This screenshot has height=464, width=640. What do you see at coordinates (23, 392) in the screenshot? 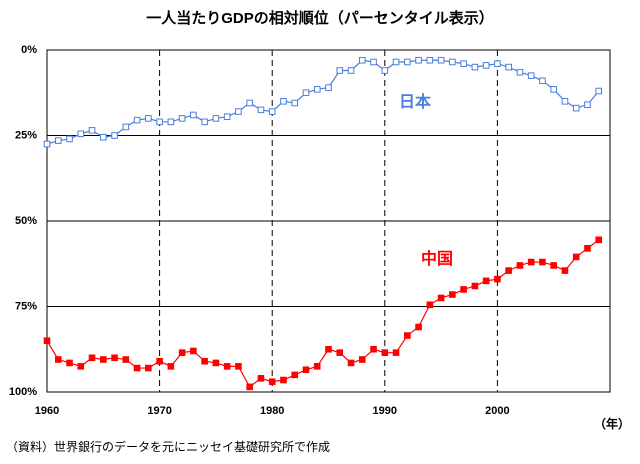
I see `y-tick-label: 100%` at bounding box center [23, 392].